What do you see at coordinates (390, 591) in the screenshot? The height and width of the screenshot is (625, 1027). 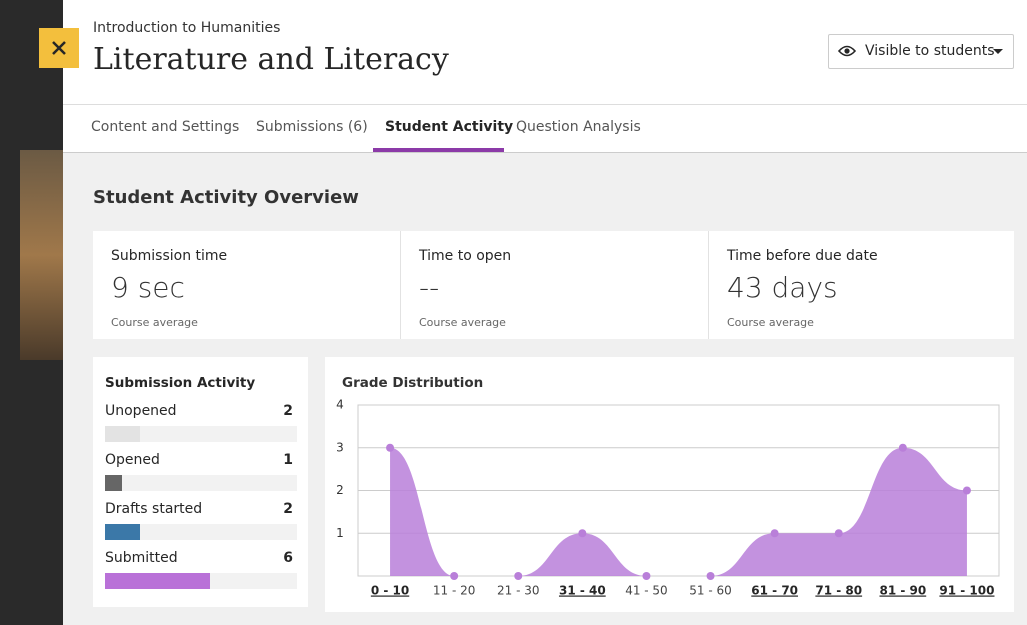 I see `x-tick-label: 0 - 10` at bounding box center [390, 591].